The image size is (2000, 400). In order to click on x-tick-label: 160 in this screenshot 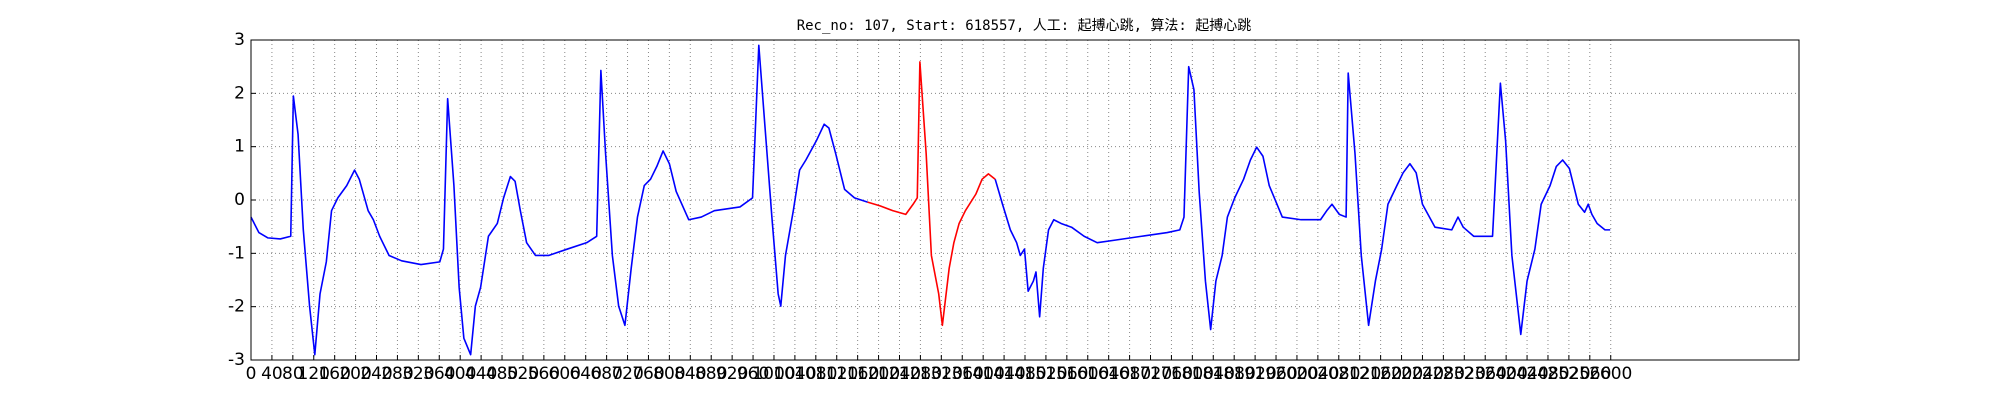, I will do `click(334, 374)`.